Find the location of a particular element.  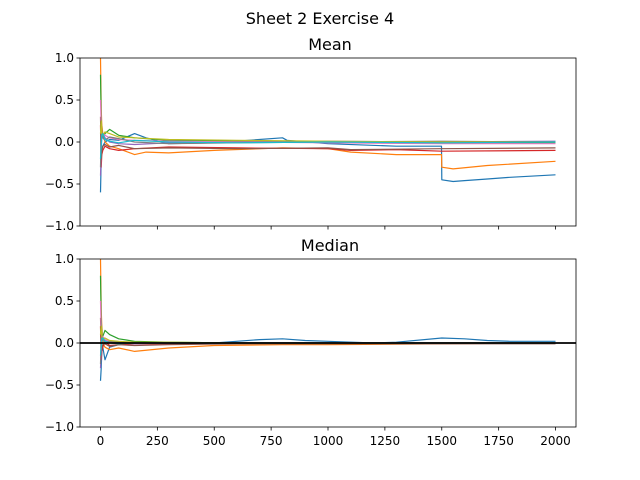

median-y-tick-label: 0.0 is located at coordinates (64, 343).